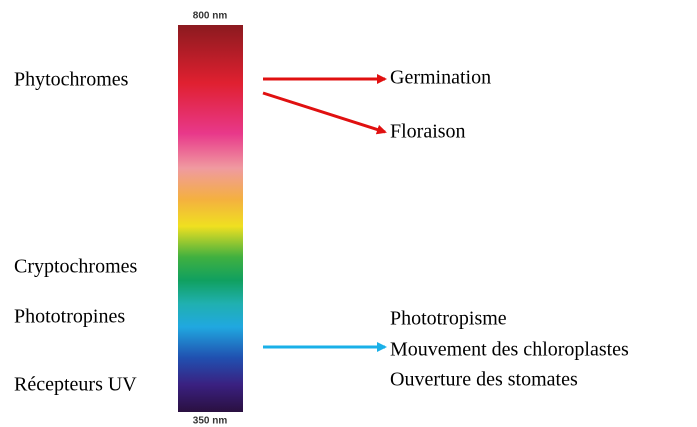  Describe the element at coordinates (210, 218) in the screenshot. I see `spectrum-bar` at that location.